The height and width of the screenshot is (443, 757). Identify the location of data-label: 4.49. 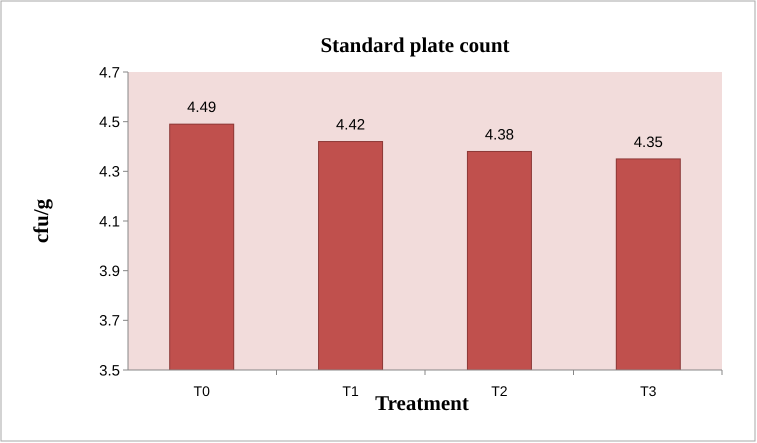
(201, 107).